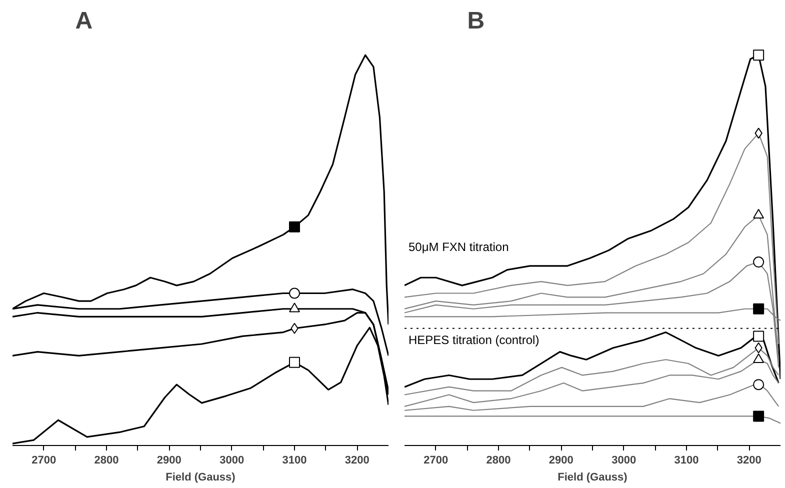 This screenshot has width=785, height=488. What do you see at coordinates (458, 247) in the screenshot?
I see `annotation: 50μM FXN titration` at bounding box center [458, 247].